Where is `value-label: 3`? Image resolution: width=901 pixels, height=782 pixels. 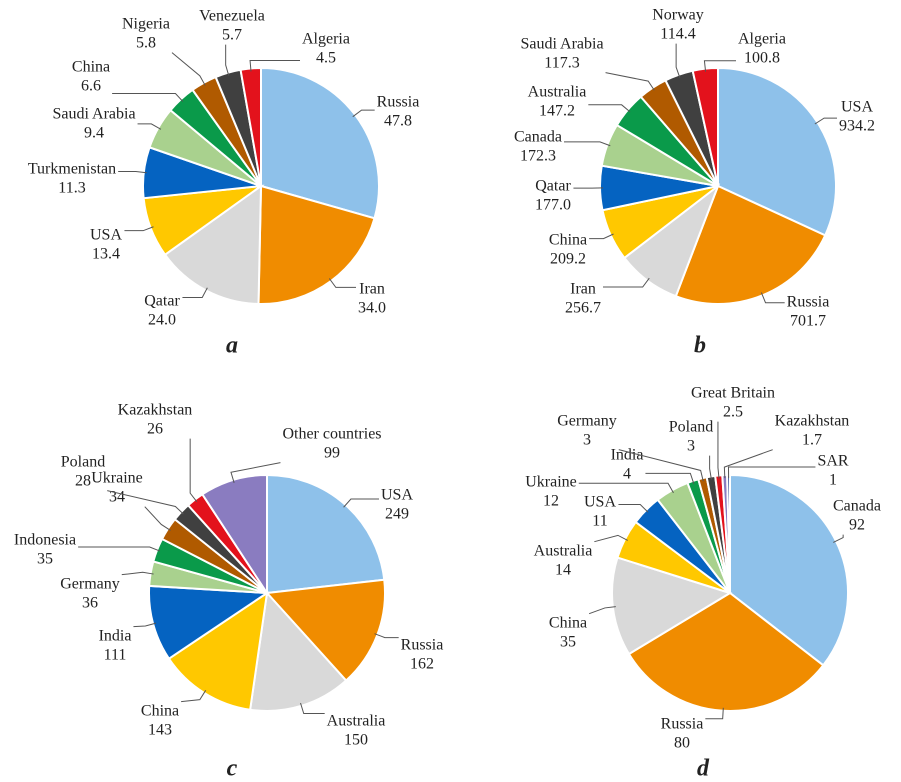 value-label: 3 is located at coordinates (587, 440).